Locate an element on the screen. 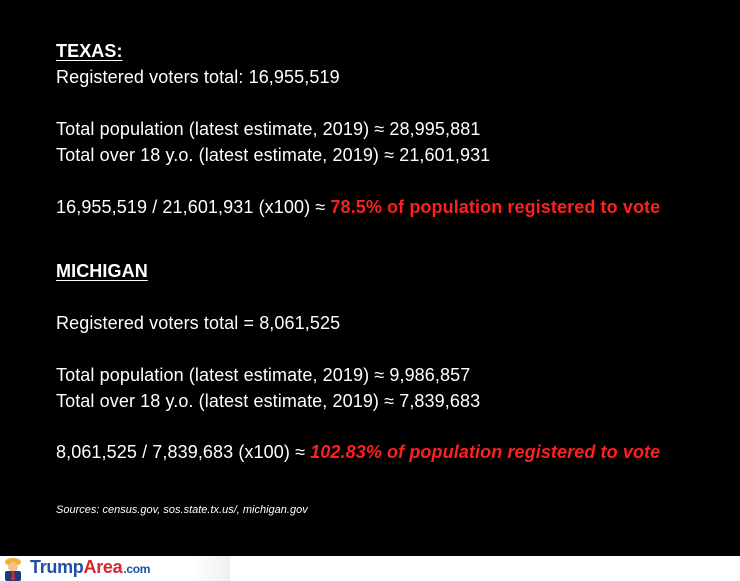  texas-heading: TEXAS: is located at coordinates (89, 51).